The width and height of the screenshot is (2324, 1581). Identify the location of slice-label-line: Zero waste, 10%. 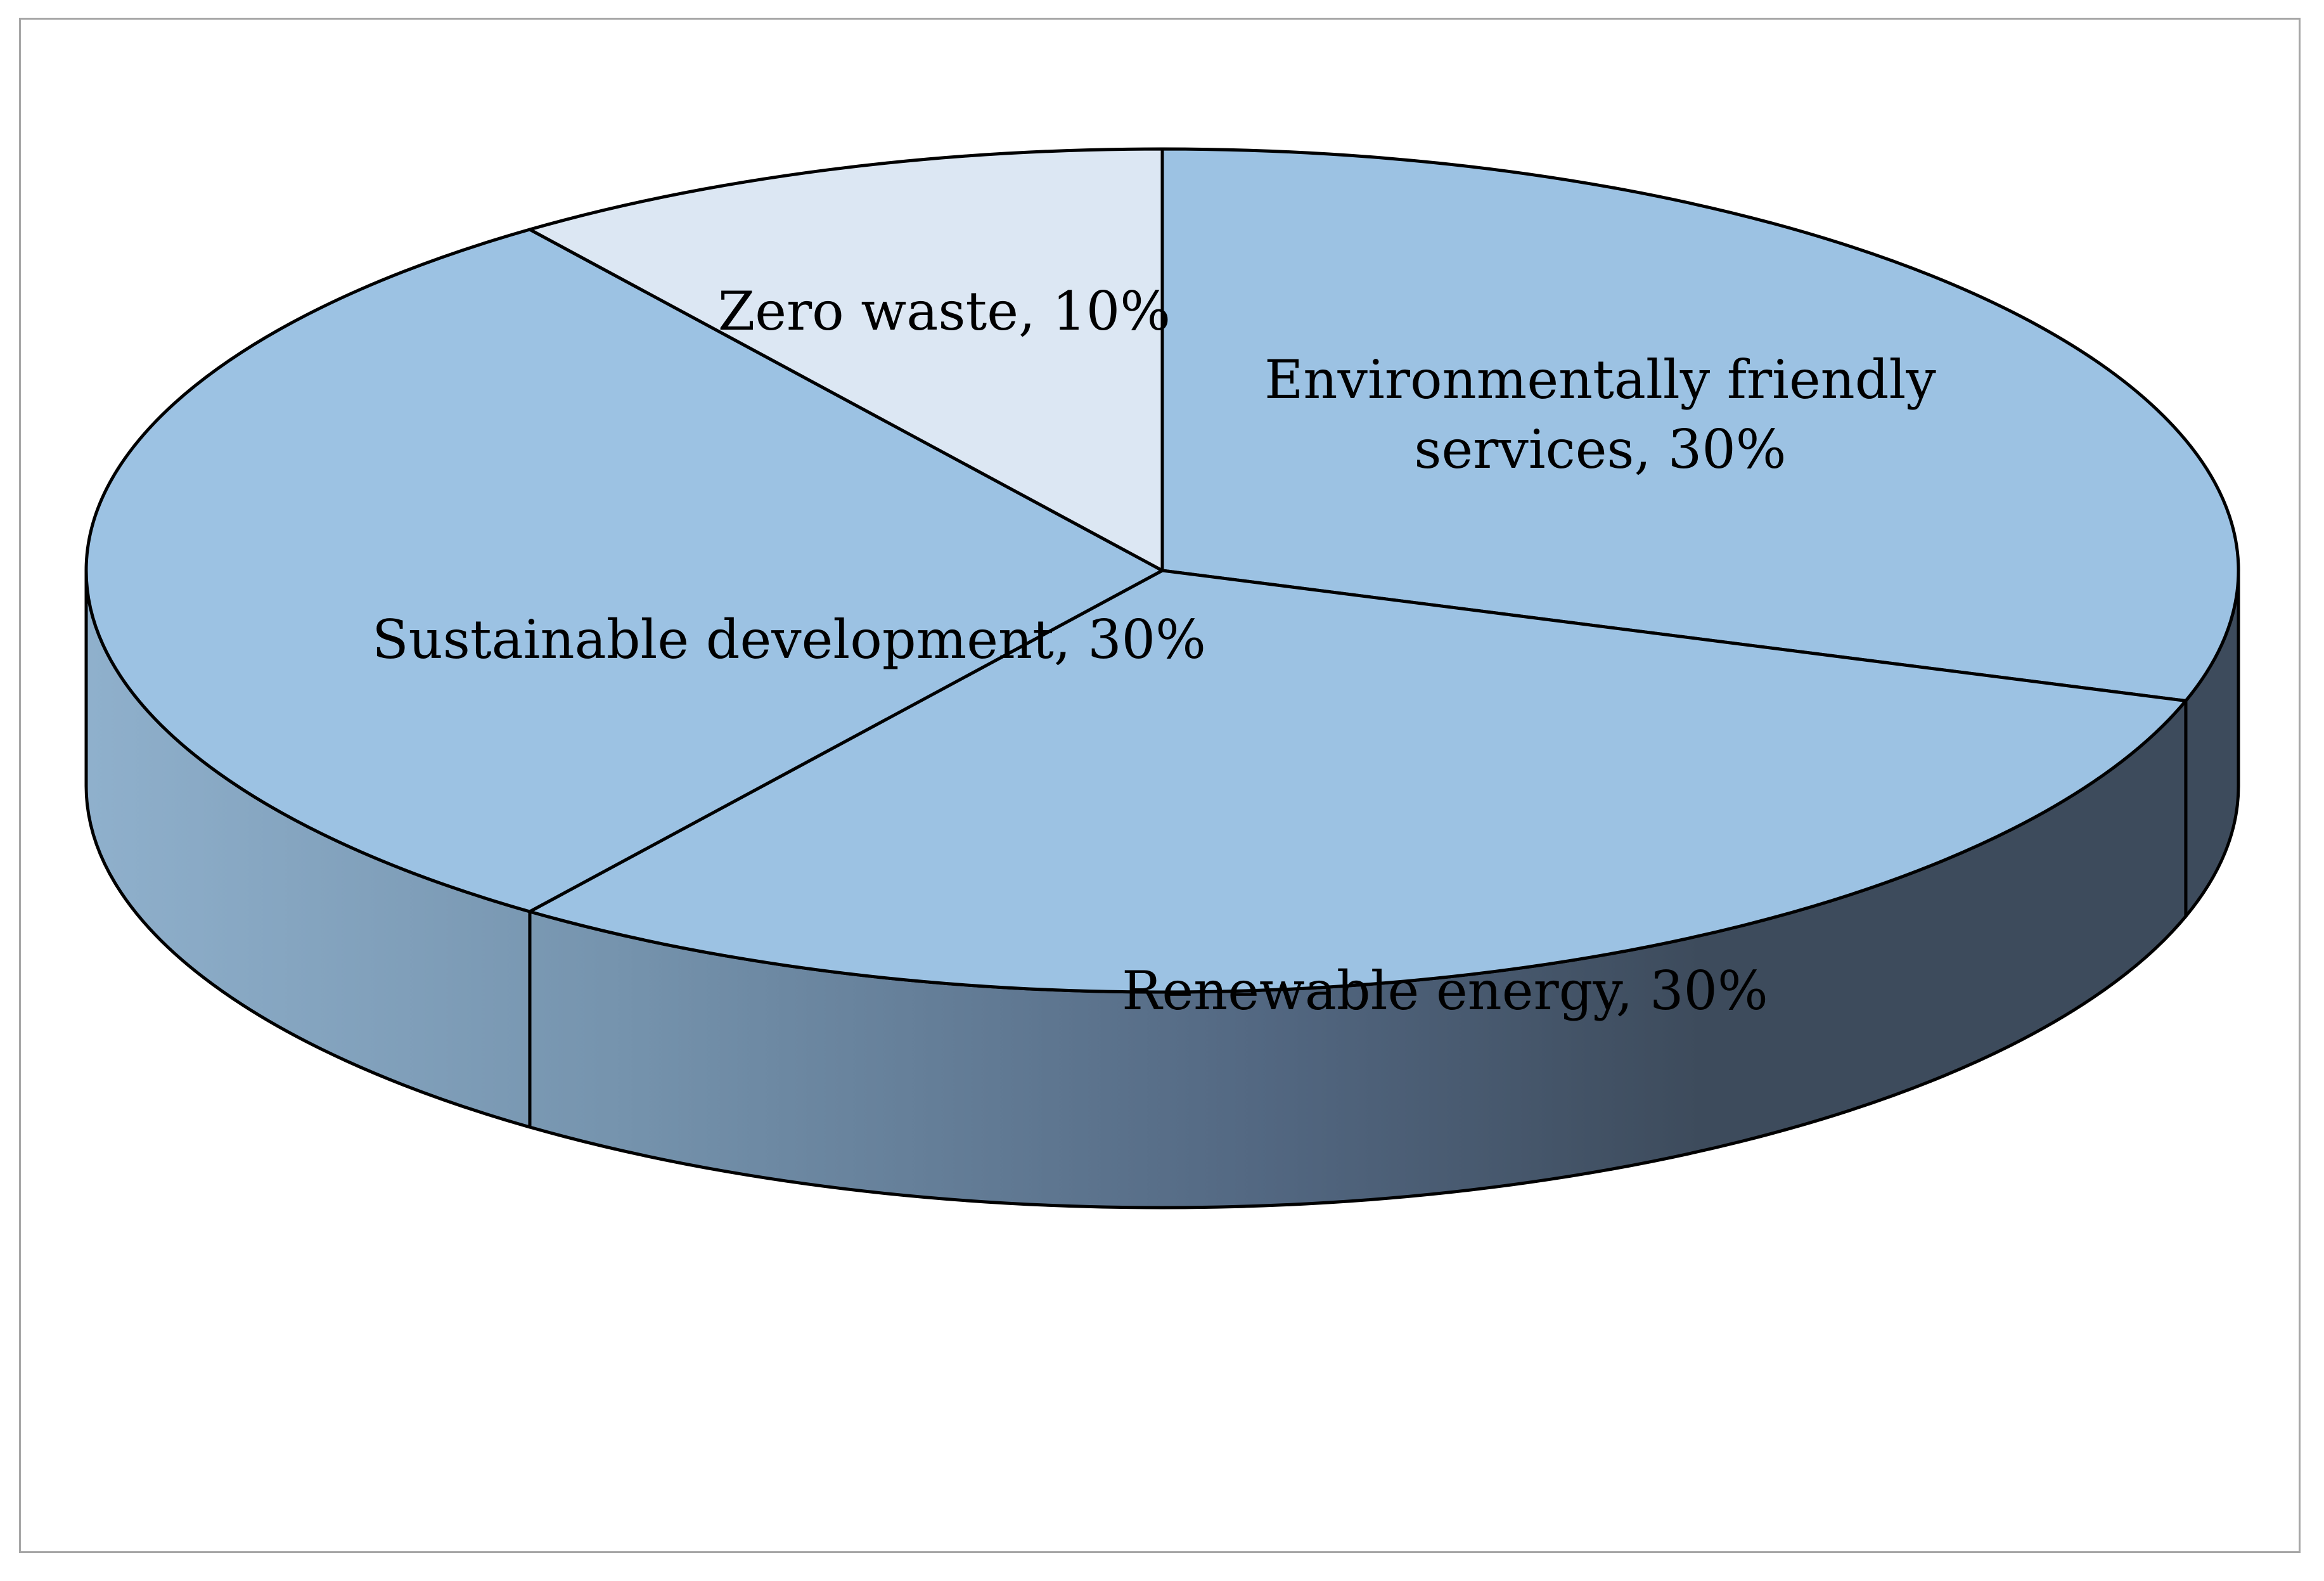
(944, 311).